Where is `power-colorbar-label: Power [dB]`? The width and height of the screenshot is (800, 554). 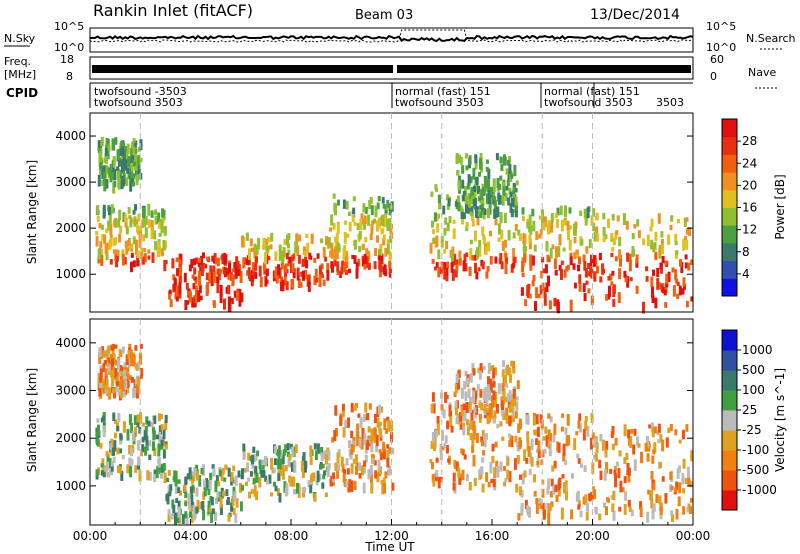 power-colorbar-label: Power [dB] is located at coordinates (780, 206).